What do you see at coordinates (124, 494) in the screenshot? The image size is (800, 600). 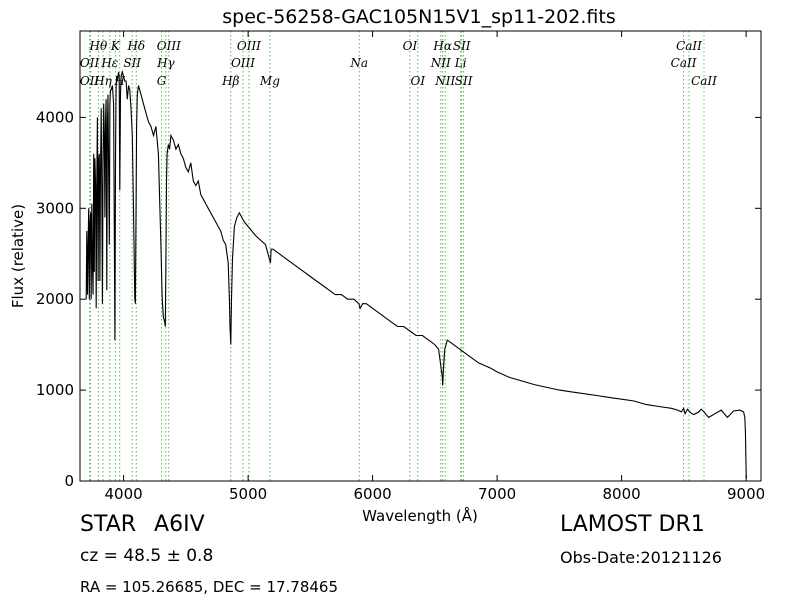 I see `x-tick-label: 4000` at bounding box center [124, 494].